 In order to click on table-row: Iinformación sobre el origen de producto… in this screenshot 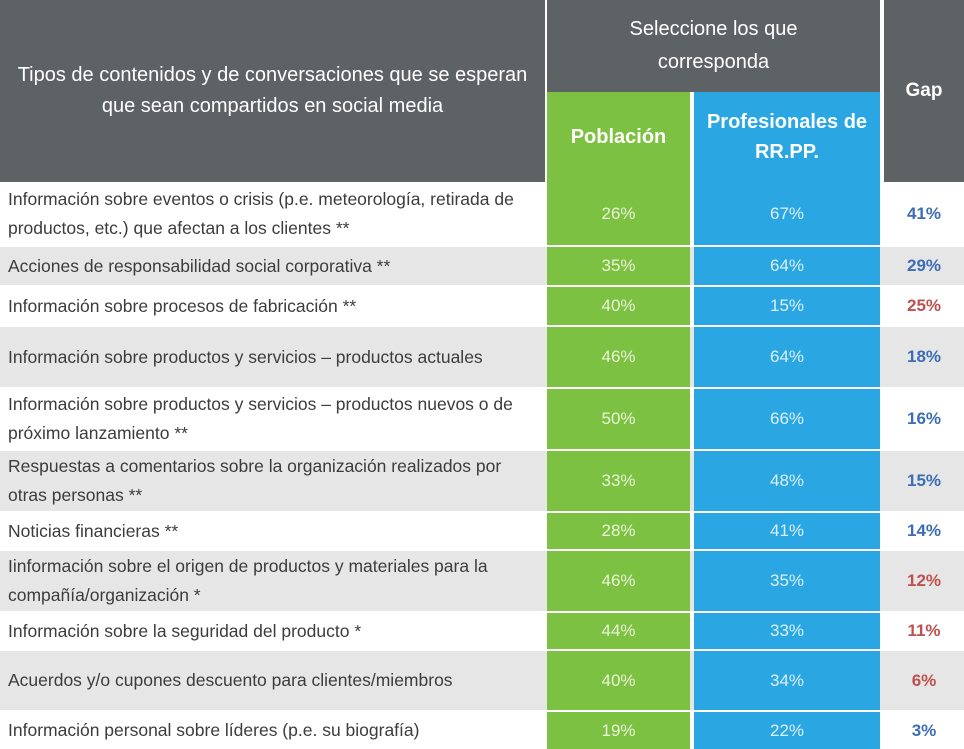, I will do `click(482, 581)`.